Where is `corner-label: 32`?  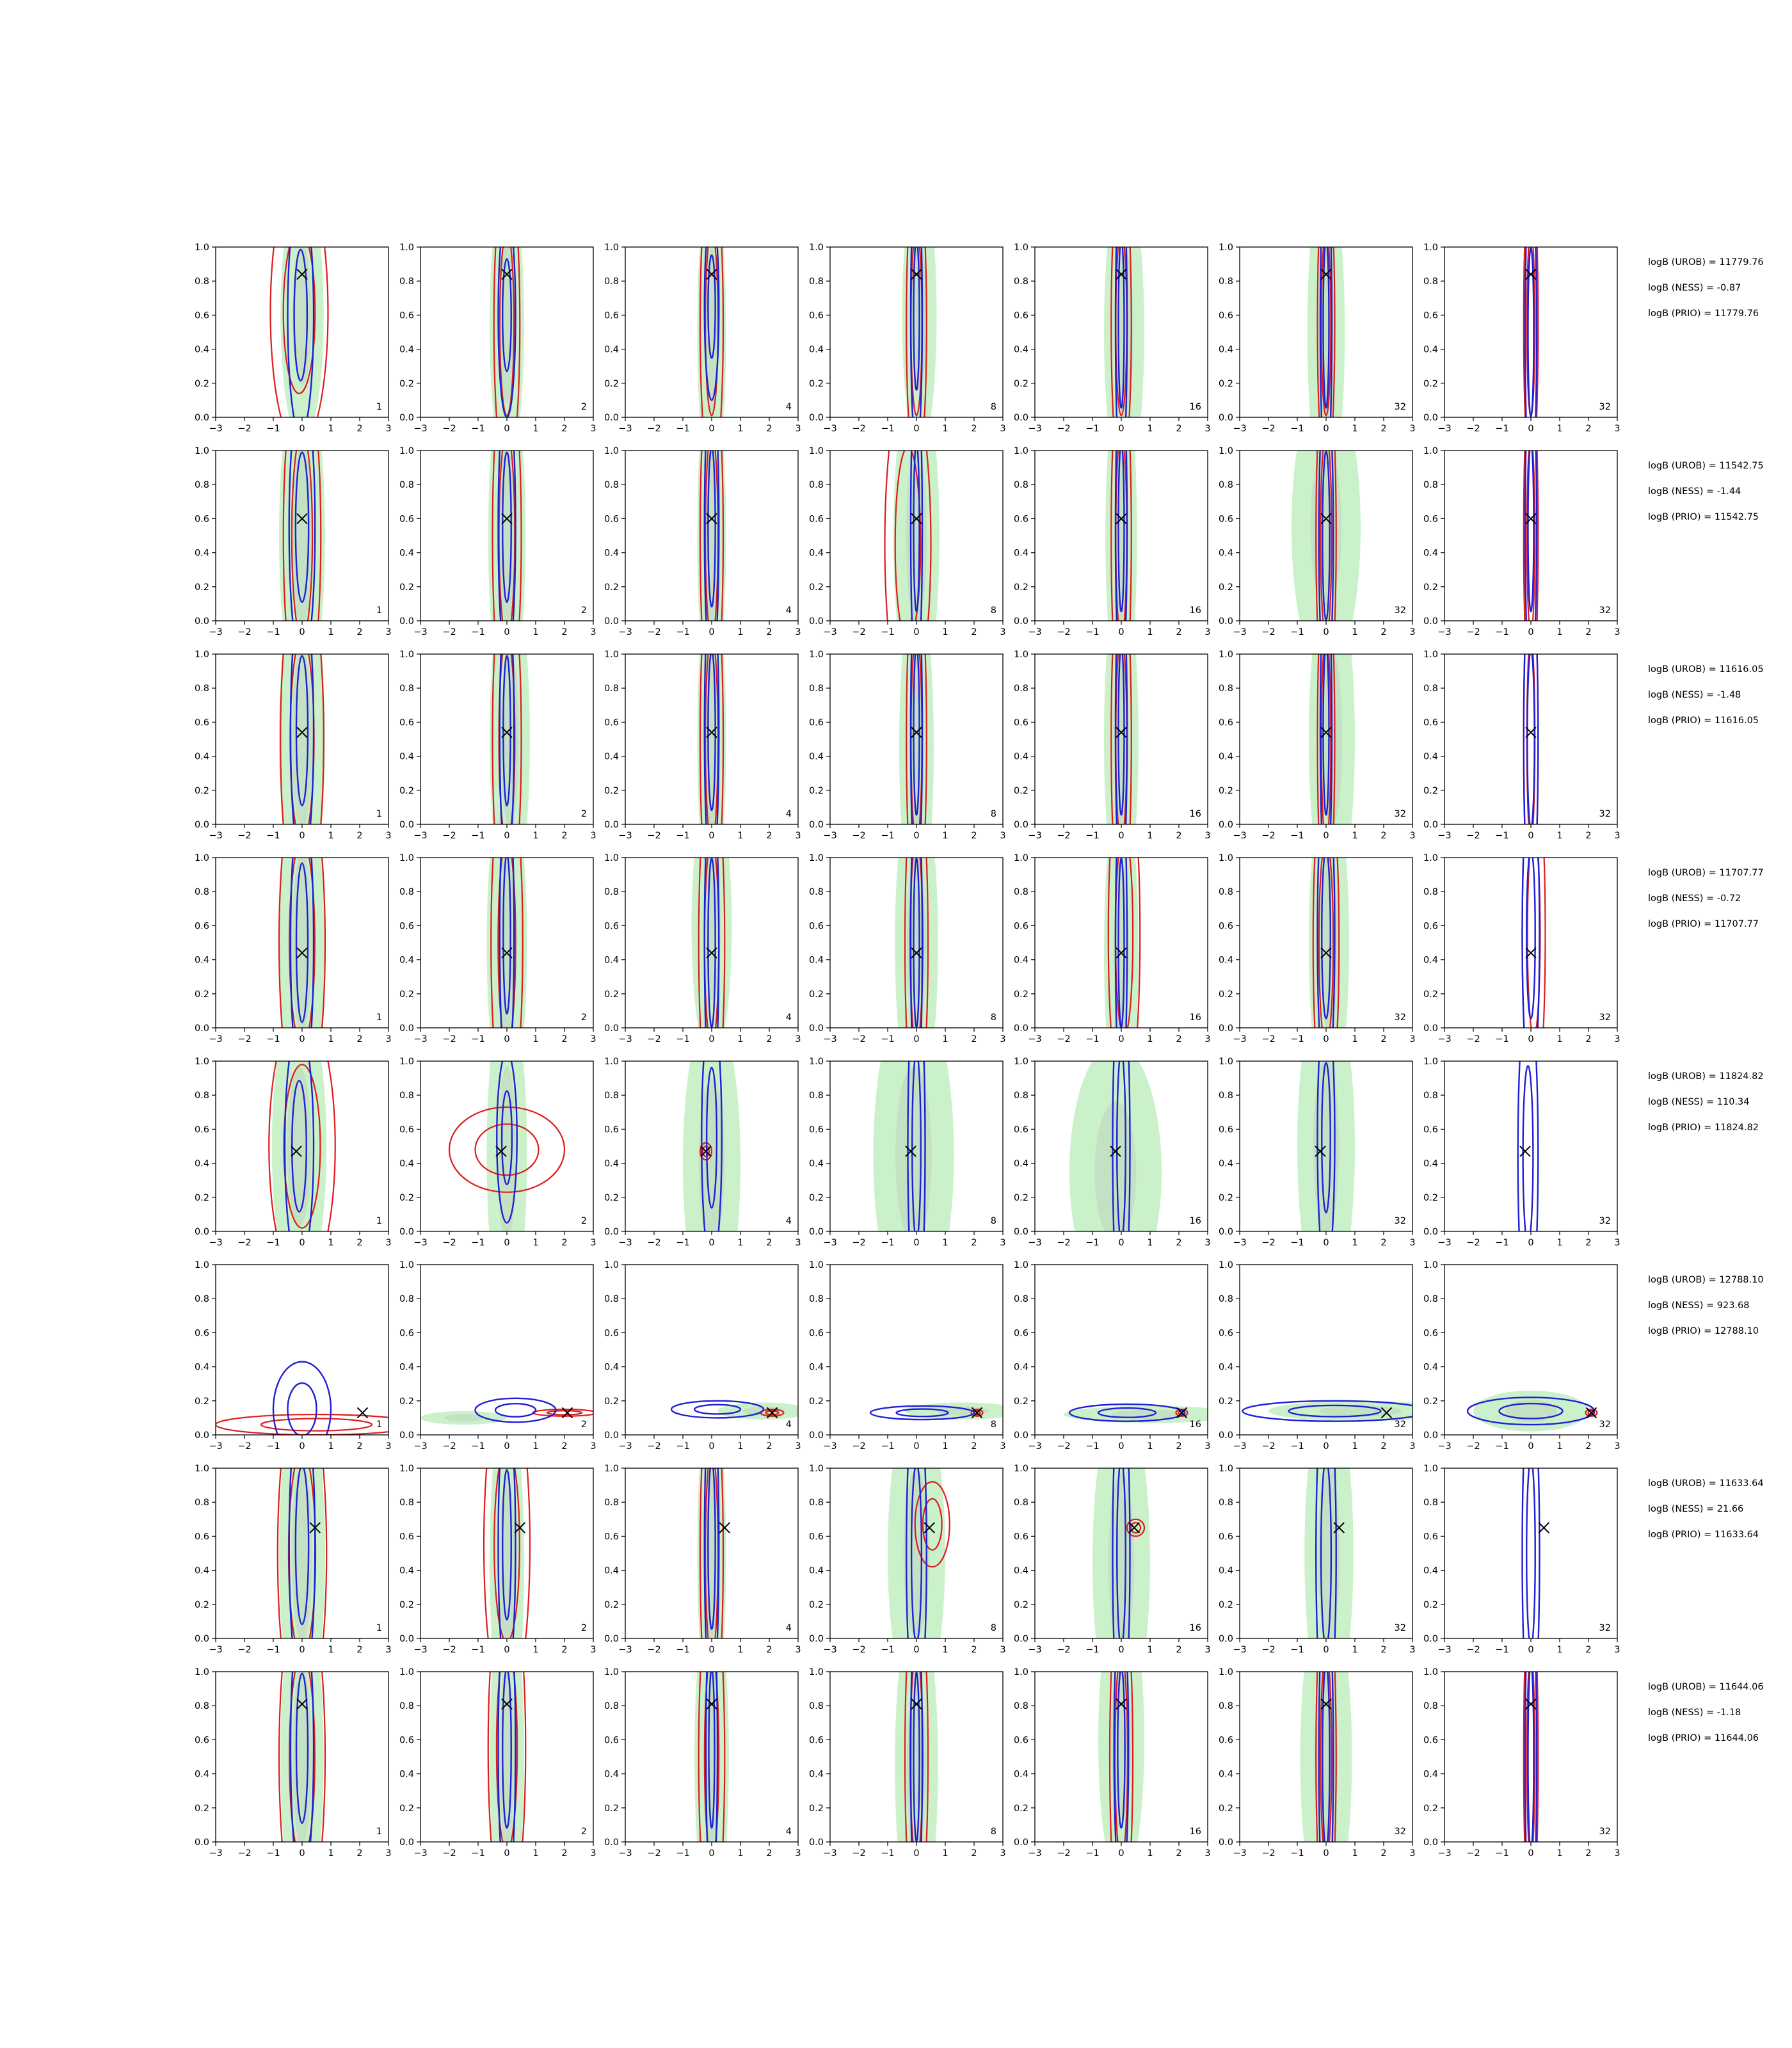 corner-label: 32 is located at coordinates (1605, 610).